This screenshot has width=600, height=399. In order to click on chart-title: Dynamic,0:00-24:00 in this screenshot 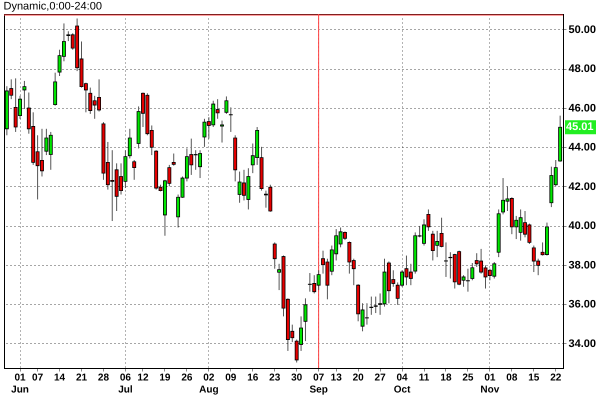, I will do `click(53, 6)`.